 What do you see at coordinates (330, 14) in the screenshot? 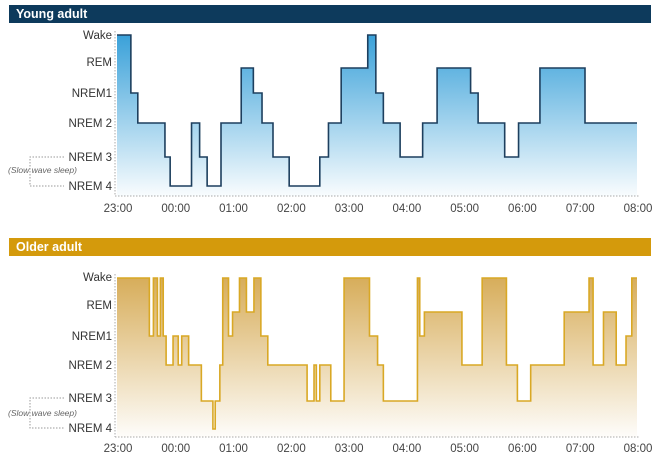
I see `young-adult-header: Young adult` at bounding box center [330, 14].